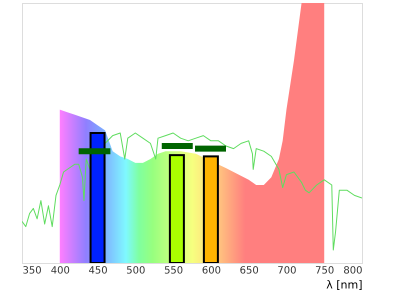 The height and width of the screenshot is (300, 400). Describe the element at coordinates (352, 271) in the screenshot. I see `x-tick-label: 800` at that location.